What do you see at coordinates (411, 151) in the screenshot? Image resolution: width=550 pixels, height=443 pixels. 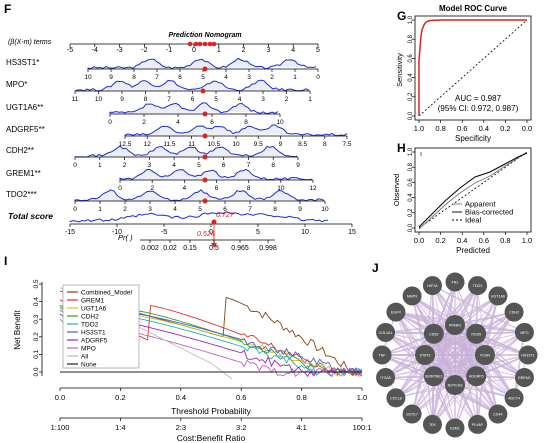 I see `calibration-y-tick-label: 1.0` at bounding box center [411, 151].